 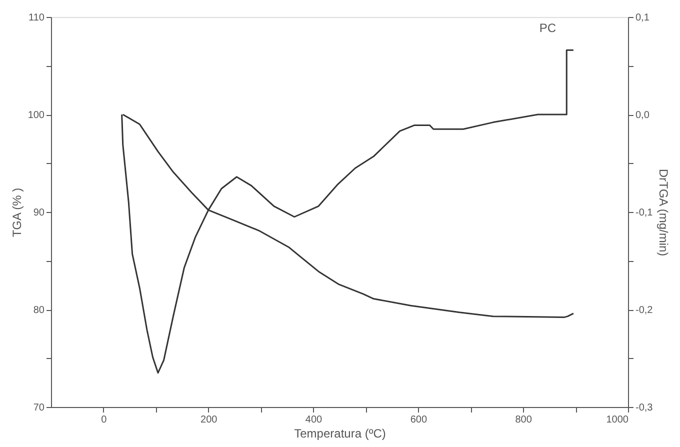 I want to click on y2-axis-title: DrTGA (mg/min), so click(x=663, y=212).